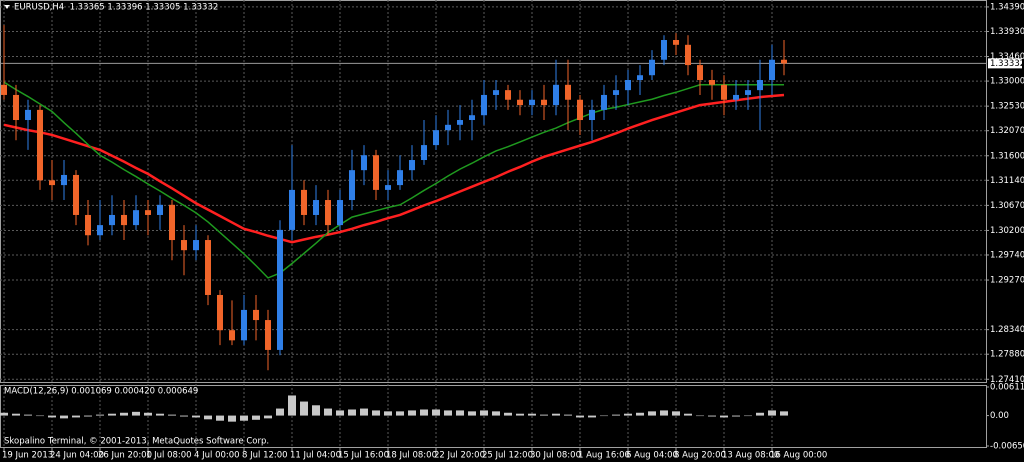  What do you see at coordinates (604, 456) in the screenshot?
I see `x-tick-label: 1 Aug 16:00` at bounding box center [604, 456].